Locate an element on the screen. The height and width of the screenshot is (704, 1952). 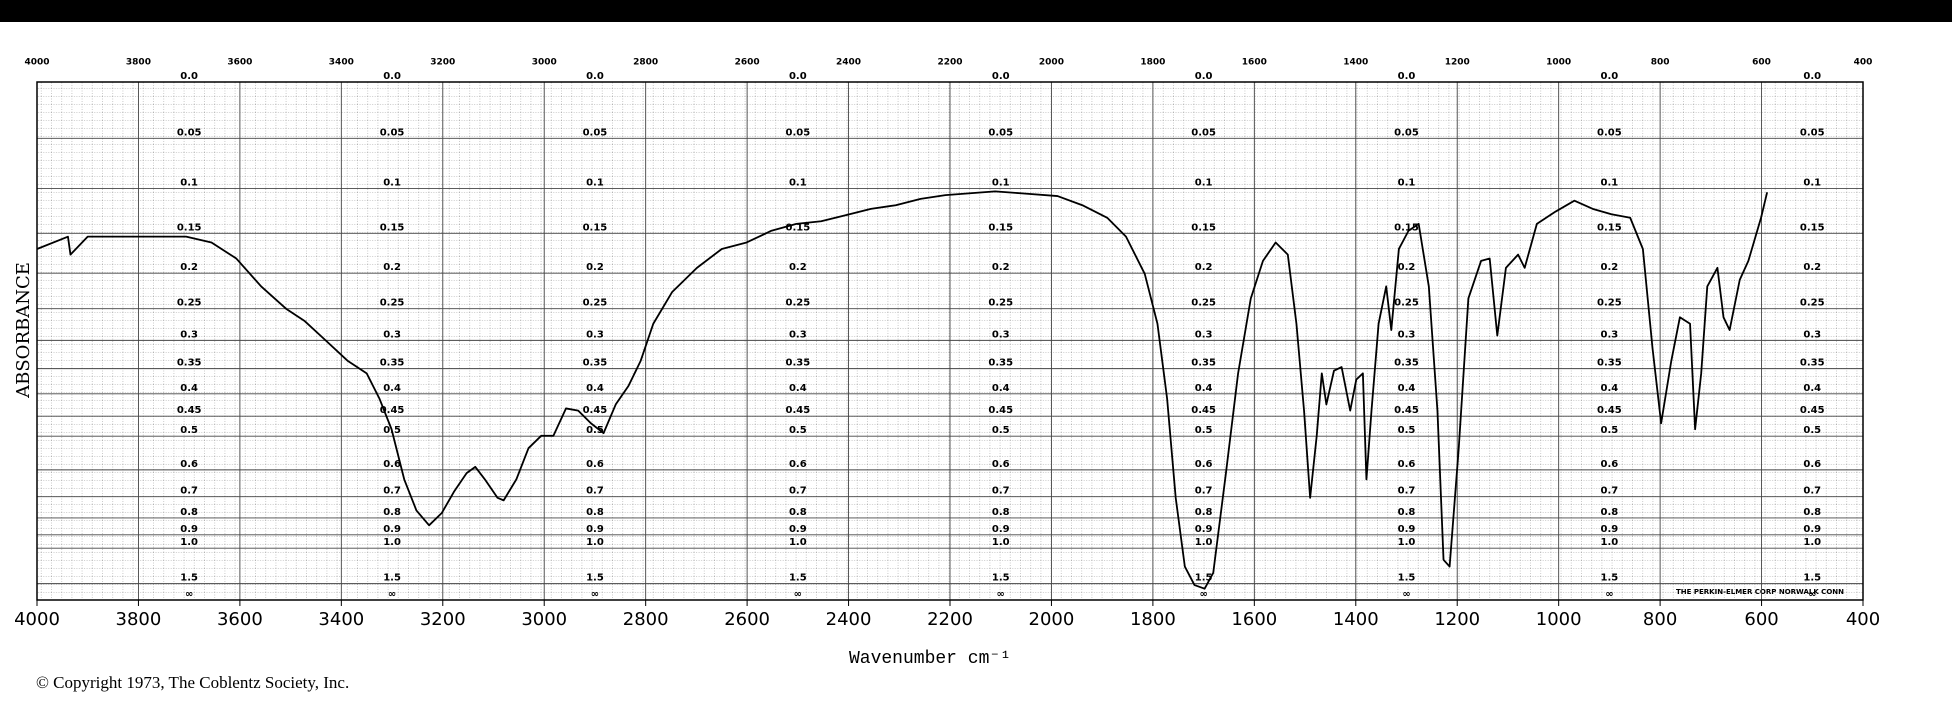
x-tick-label: 1800 is located at coordinates (1153, 619).